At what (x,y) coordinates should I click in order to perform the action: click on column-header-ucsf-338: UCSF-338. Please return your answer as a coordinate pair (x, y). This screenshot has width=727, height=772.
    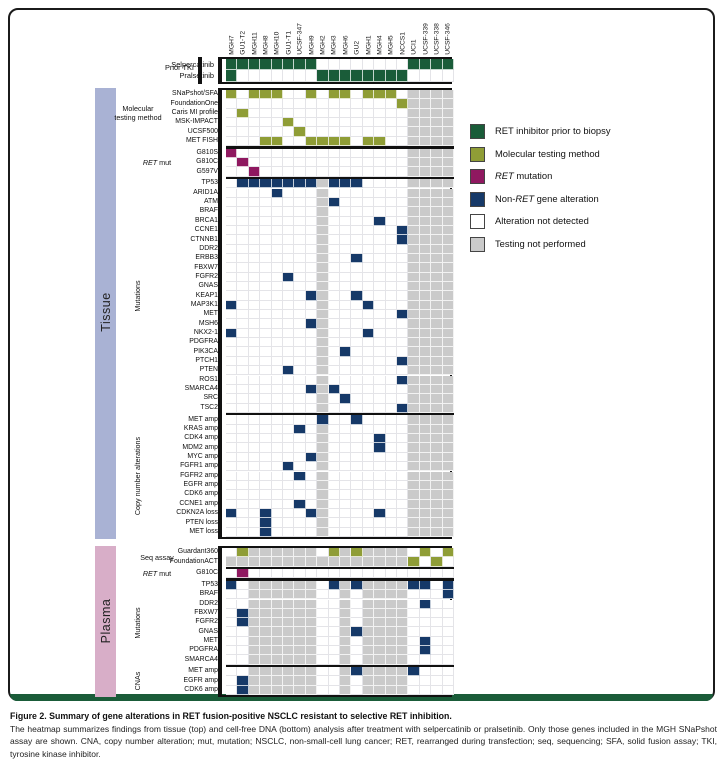
    Looking at the image, I should click on (437, 39).